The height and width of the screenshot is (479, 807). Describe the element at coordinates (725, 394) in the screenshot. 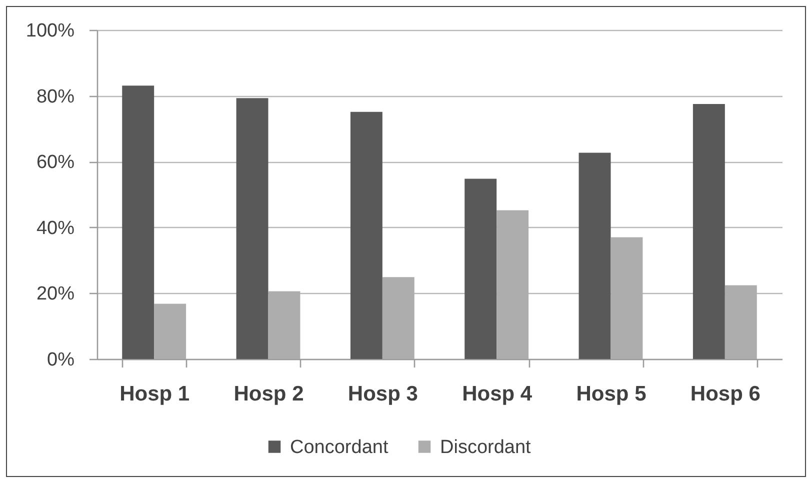

I see `x-tick-label: Hosp 6` at that location.